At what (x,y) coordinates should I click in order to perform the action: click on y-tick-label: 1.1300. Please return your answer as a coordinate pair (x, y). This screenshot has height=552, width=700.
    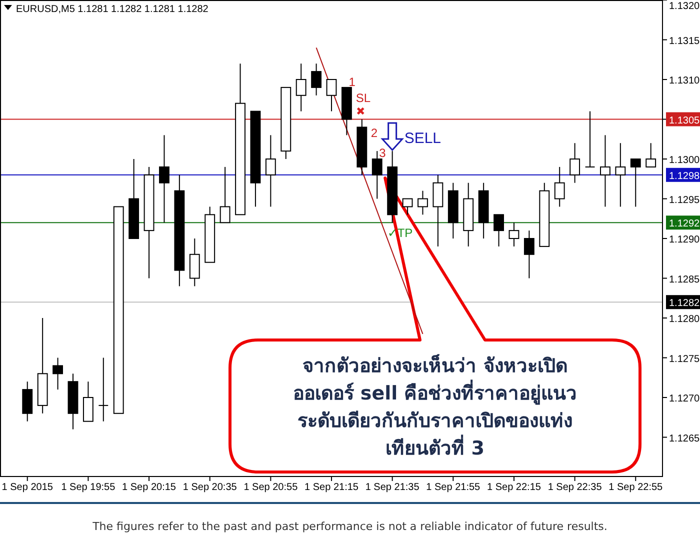
    Looking at the image, I should click on (684, 160).